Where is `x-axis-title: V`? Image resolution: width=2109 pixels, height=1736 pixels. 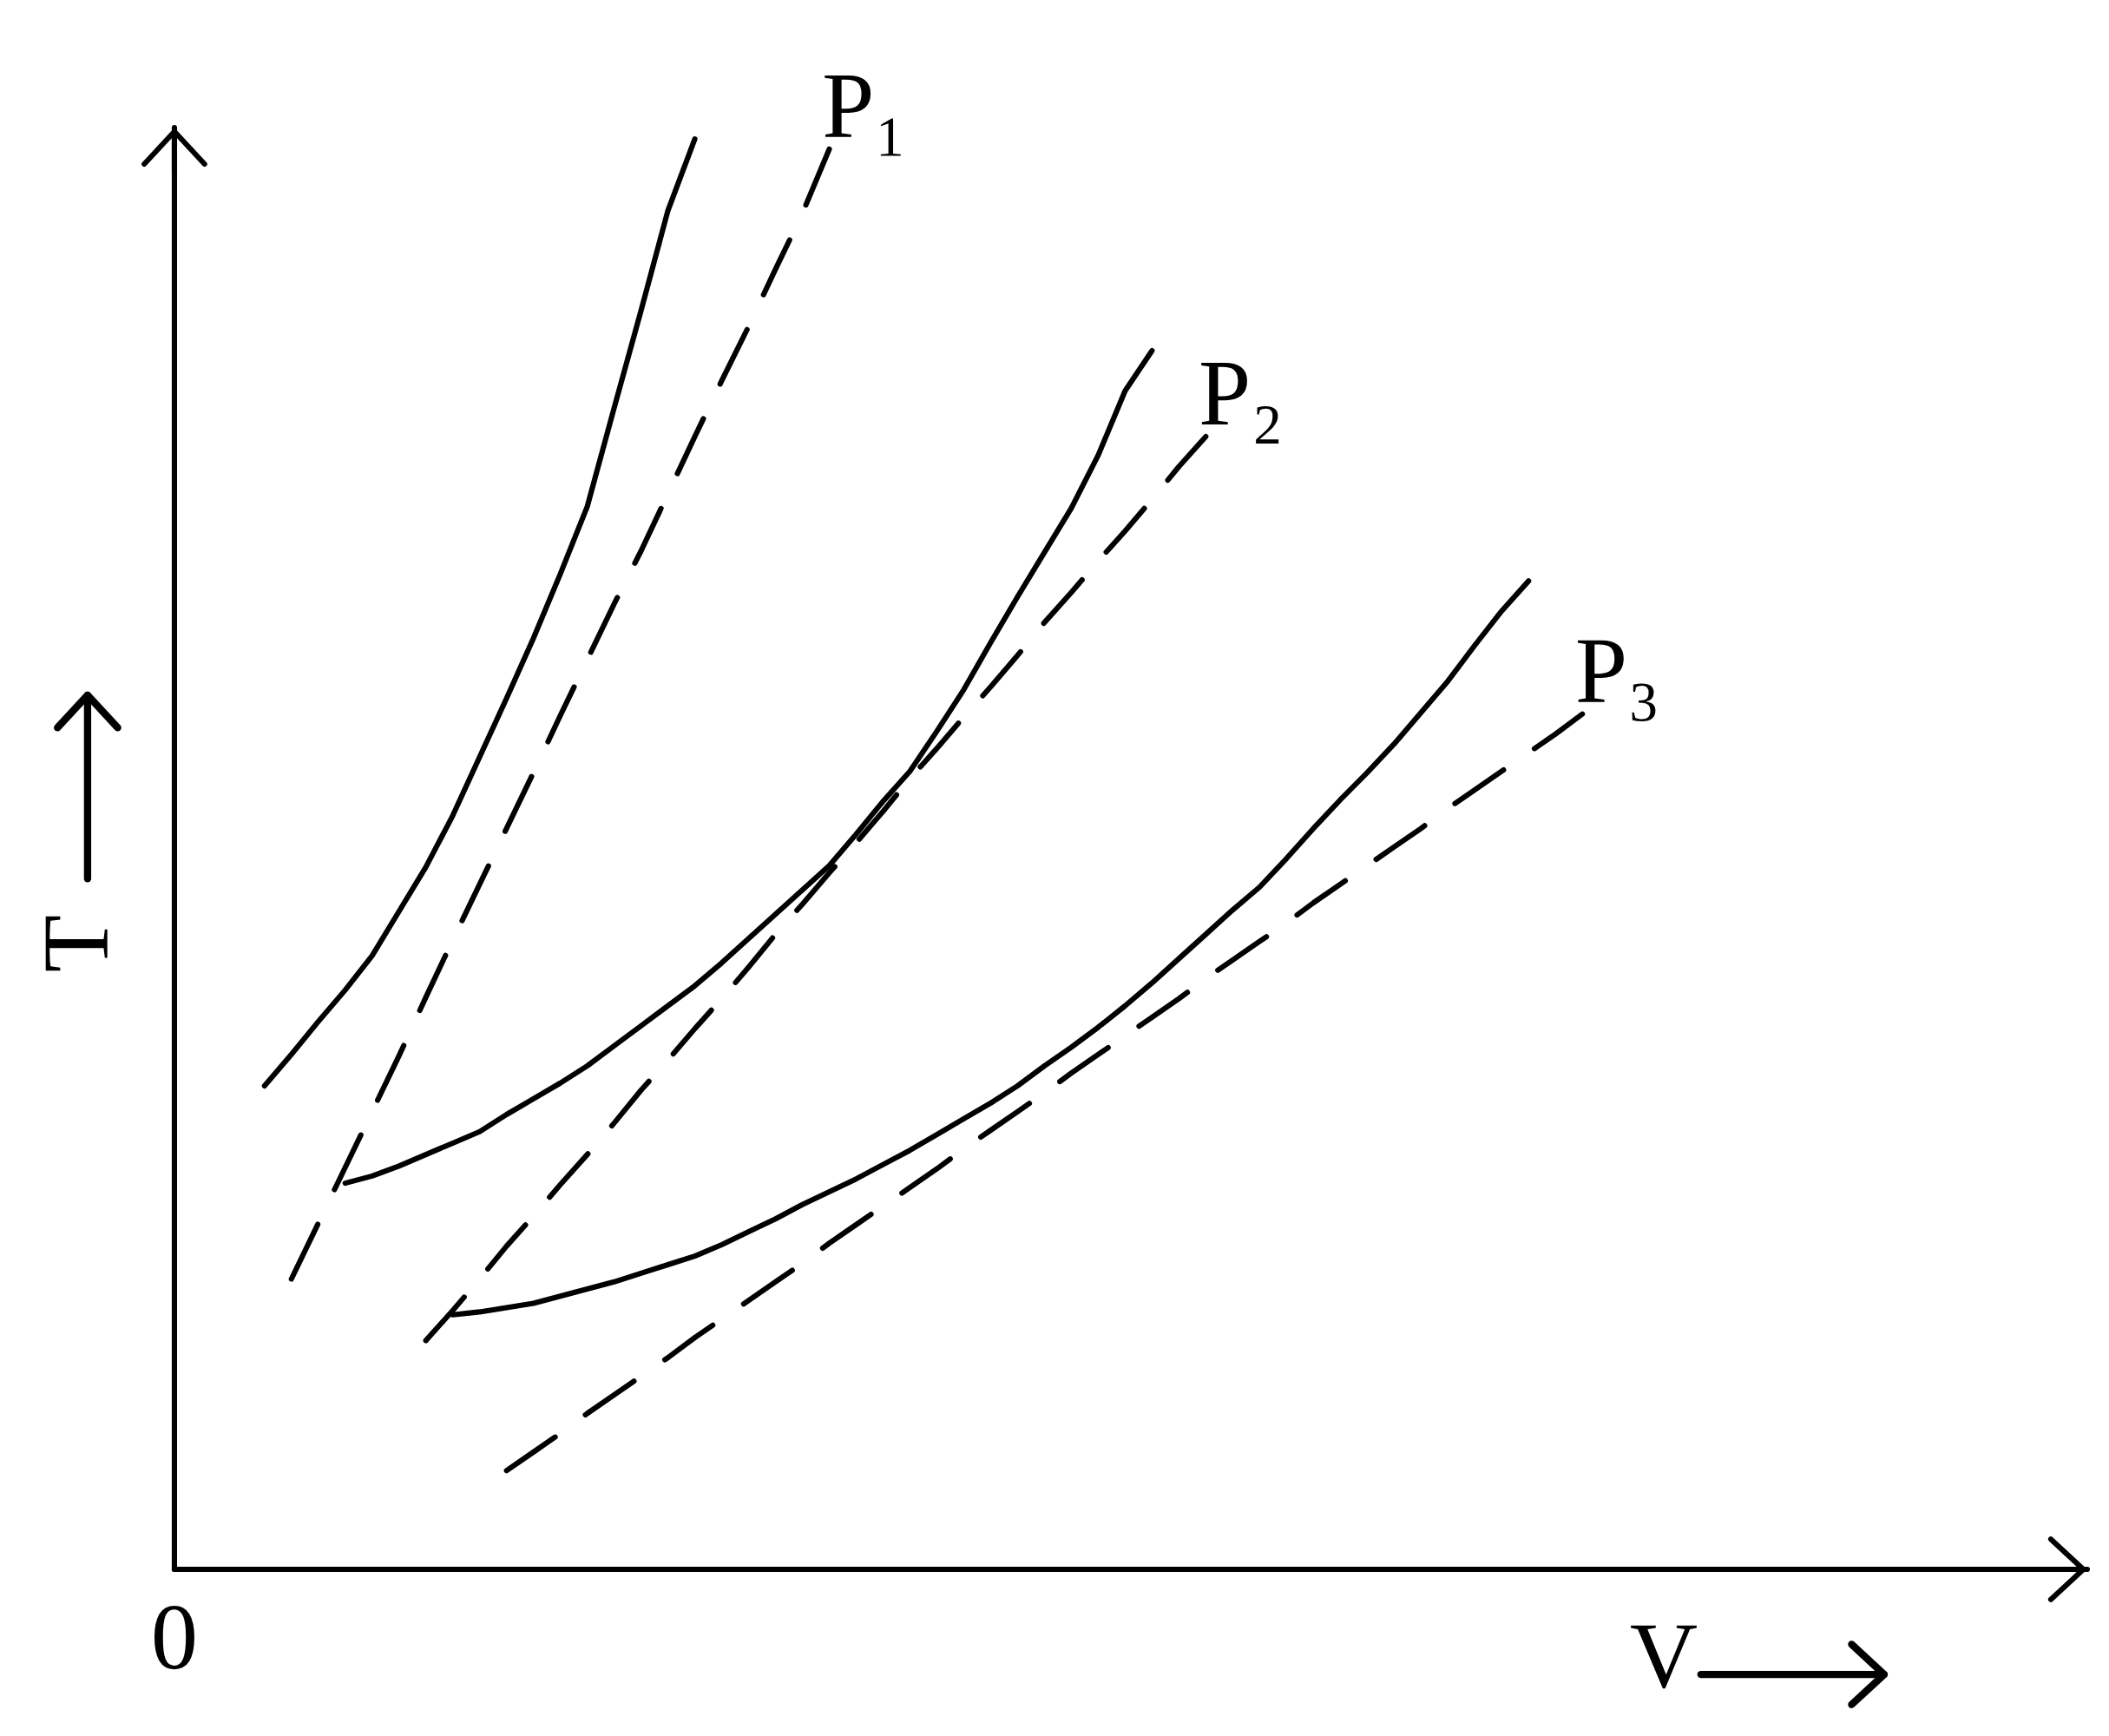
x-axis-title: V is located at coordinates (1664, 1657).